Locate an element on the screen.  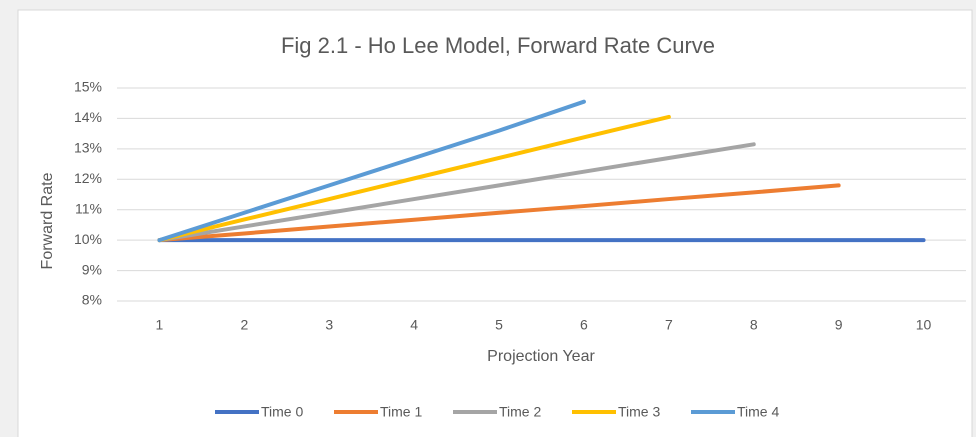
x-tick-label: 6 is located at coordinates (584, 325).